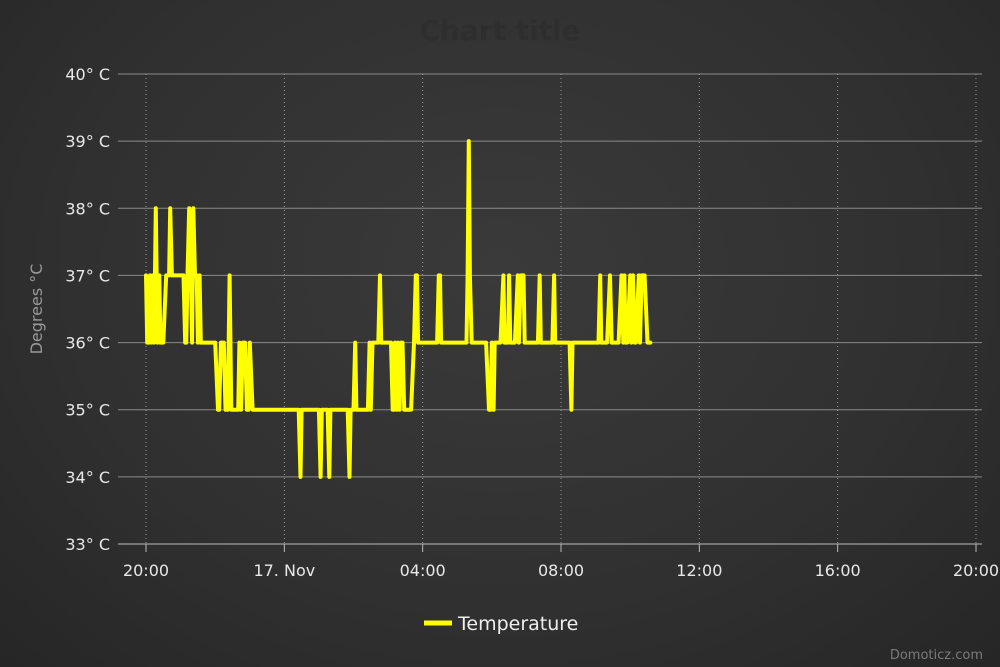 The width and height of the screenshot is (1000, 667). Describe the element at coordinates (87, 410) in the screenshot. I see `y-tick-label: 35° C` at that location.